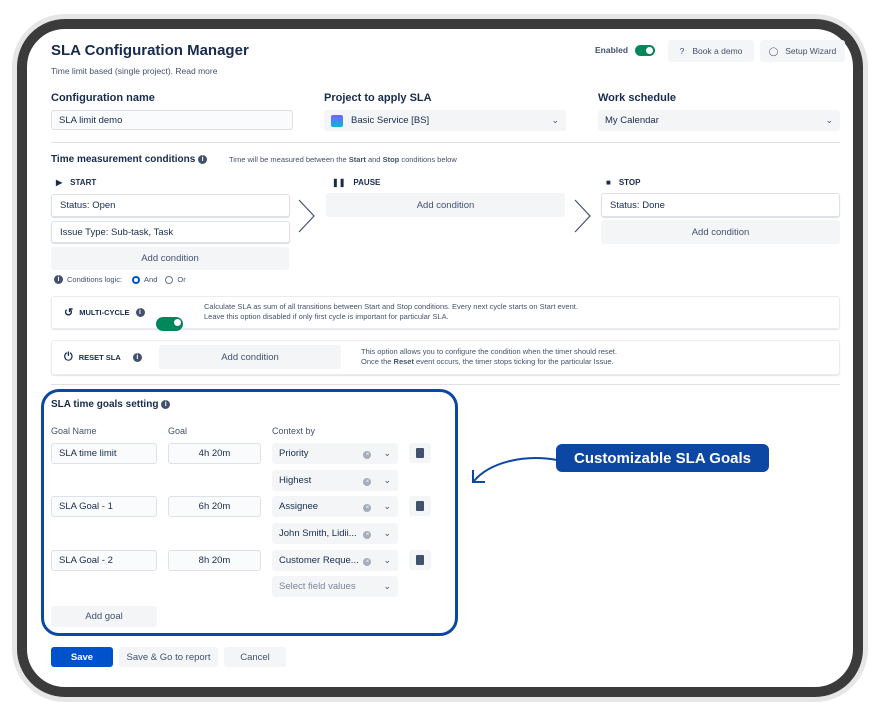  I want to click on radio-or, so click(169, 279).